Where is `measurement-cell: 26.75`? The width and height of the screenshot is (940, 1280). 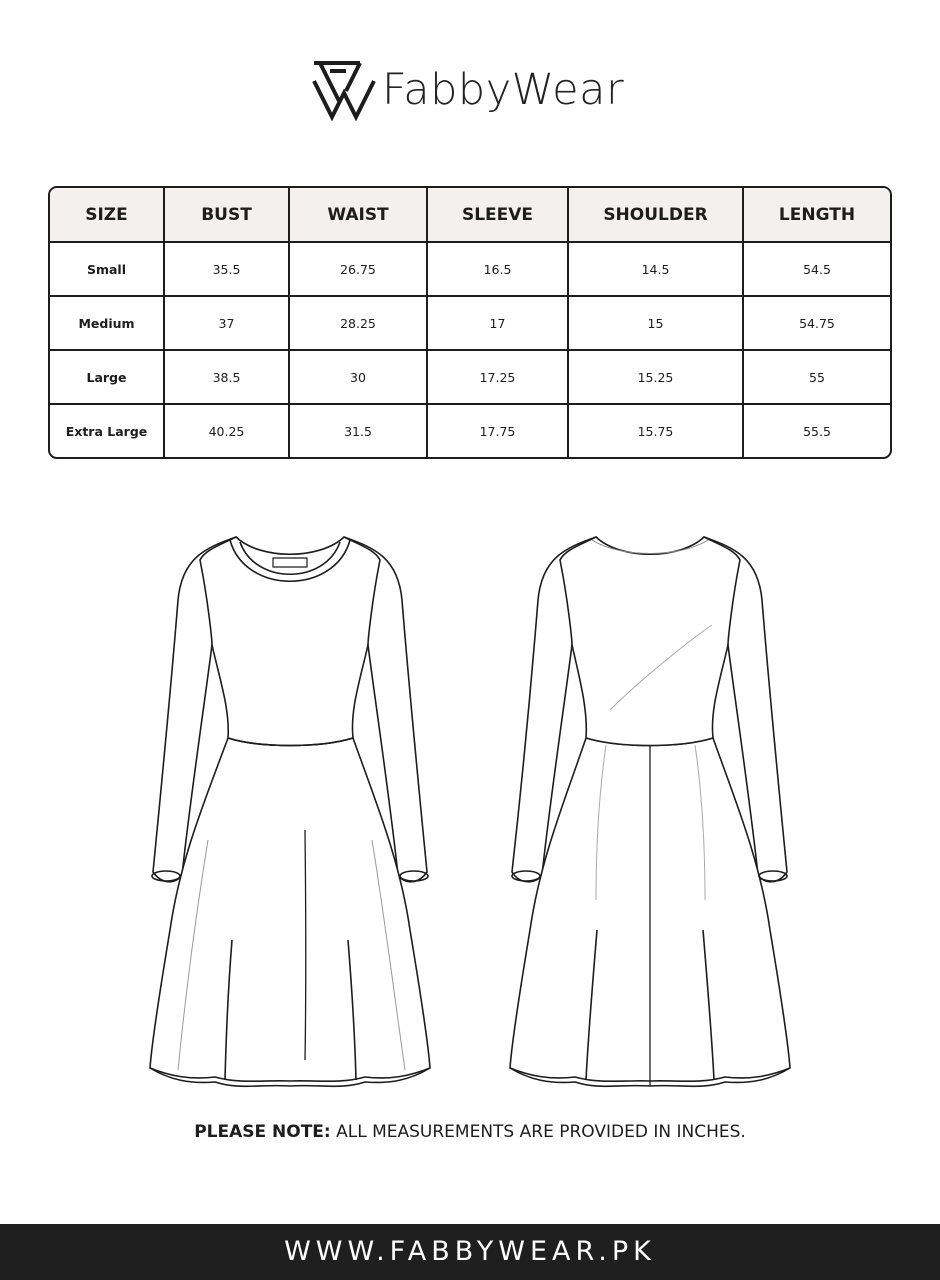 measurement-cell: 26.75 is located at coordinates (359, 270).